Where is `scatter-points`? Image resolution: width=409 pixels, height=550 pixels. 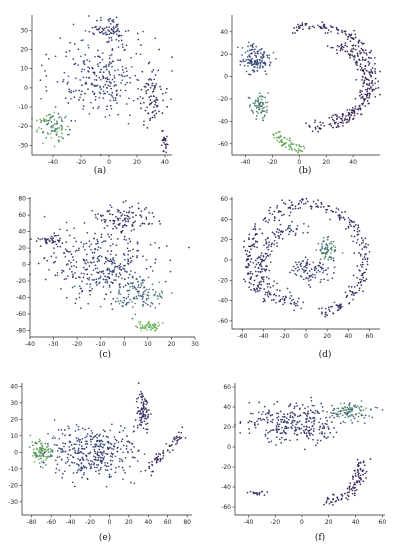
scatter-points is located at coordinates (306, 257).